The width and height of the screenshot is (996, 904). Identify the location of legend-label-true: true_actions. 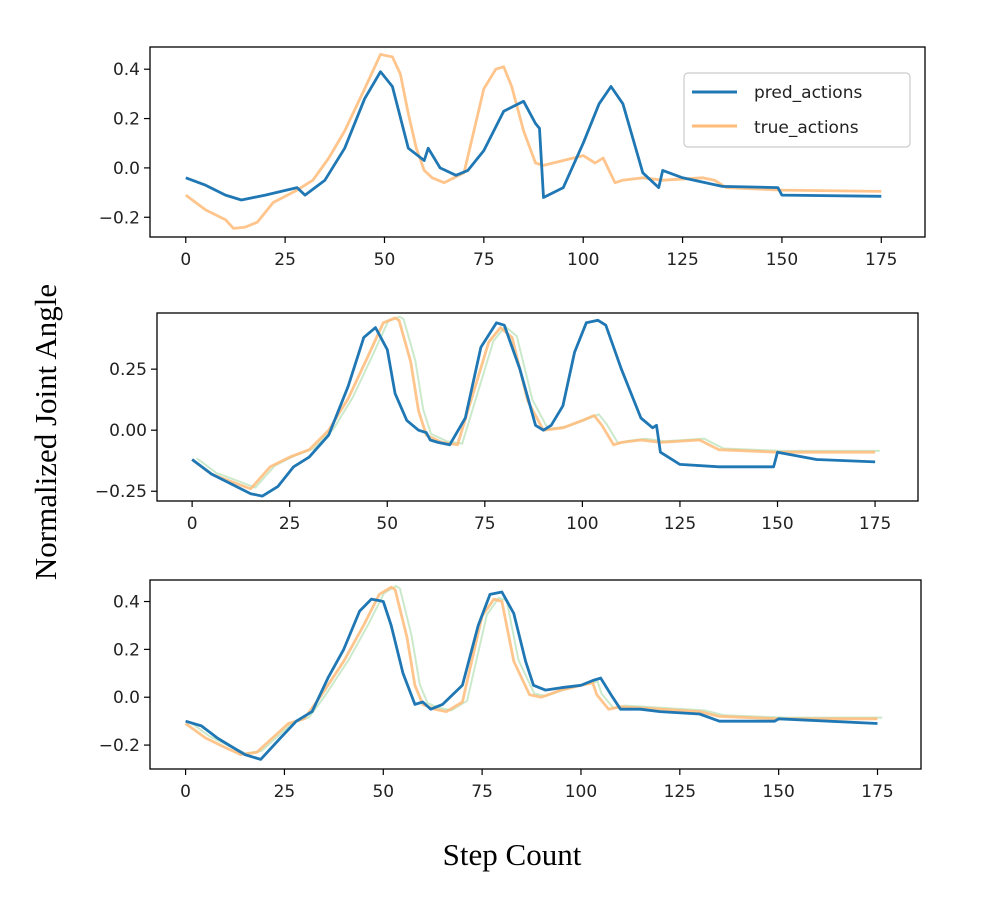
(806, 128).